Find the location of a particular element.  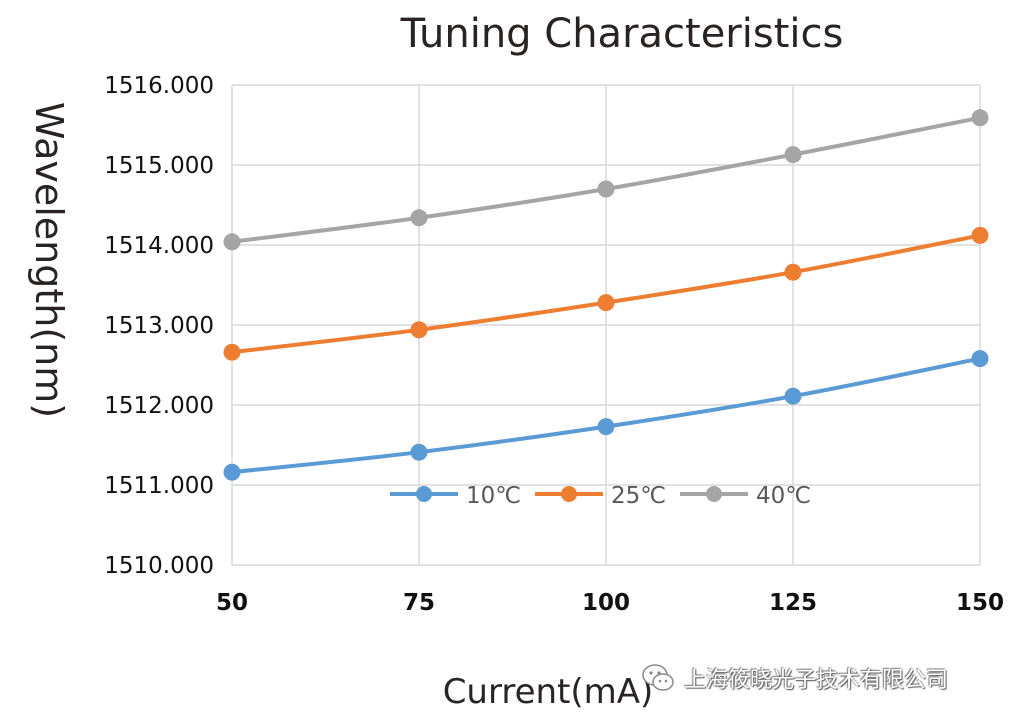

x-tick-labels: 50 75 100 125 150 is located at coordinates (610, 603).